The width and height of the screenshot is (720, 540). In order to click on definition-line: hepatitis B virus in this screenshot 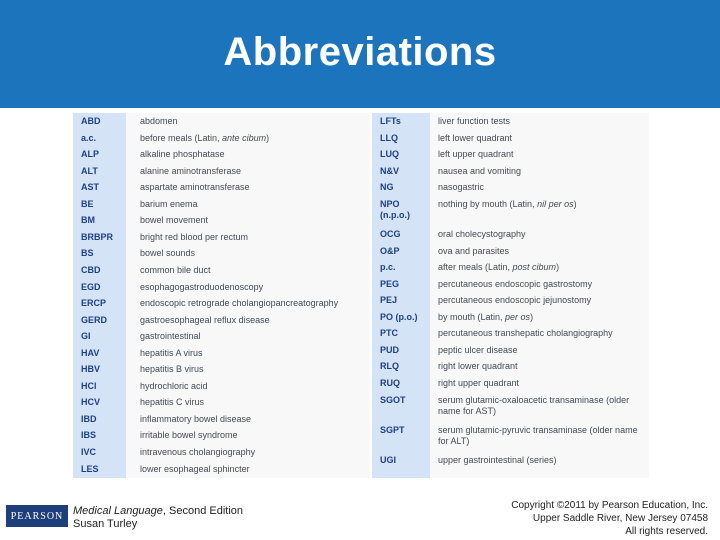, I will do `click(255, 369)`.